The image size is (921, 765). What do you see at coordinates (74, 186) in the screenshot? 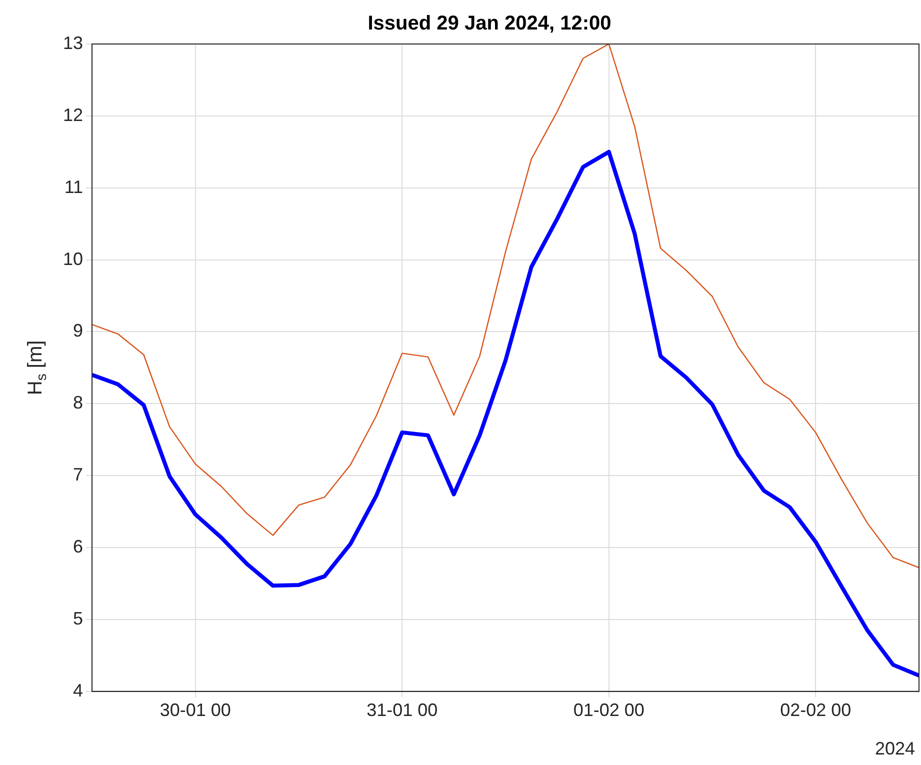
I see `y-tick-label: 11` at bounding box center [74, 186].